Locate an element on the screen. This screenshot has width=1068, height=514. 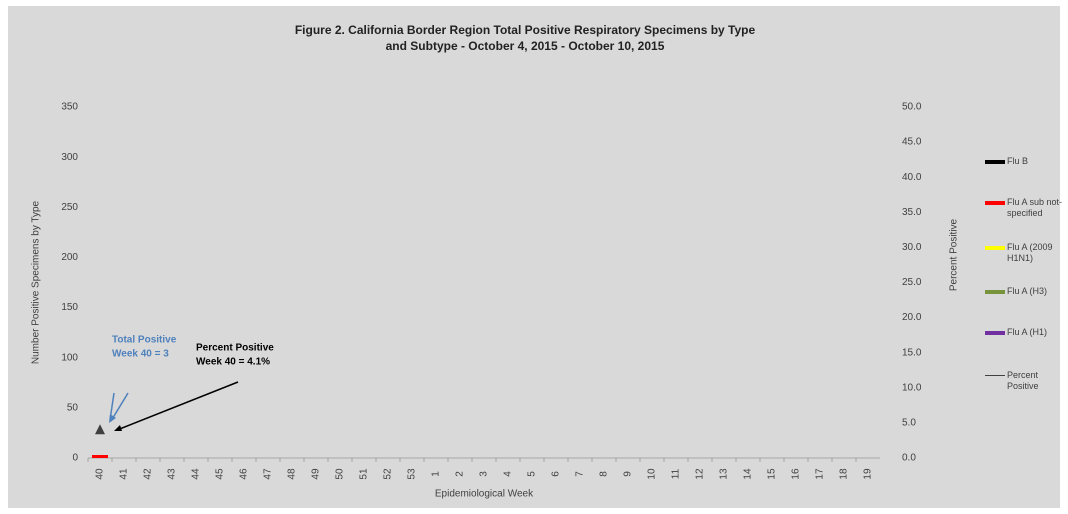
x-tick-label: 47 is located at coordinates (268, 474).